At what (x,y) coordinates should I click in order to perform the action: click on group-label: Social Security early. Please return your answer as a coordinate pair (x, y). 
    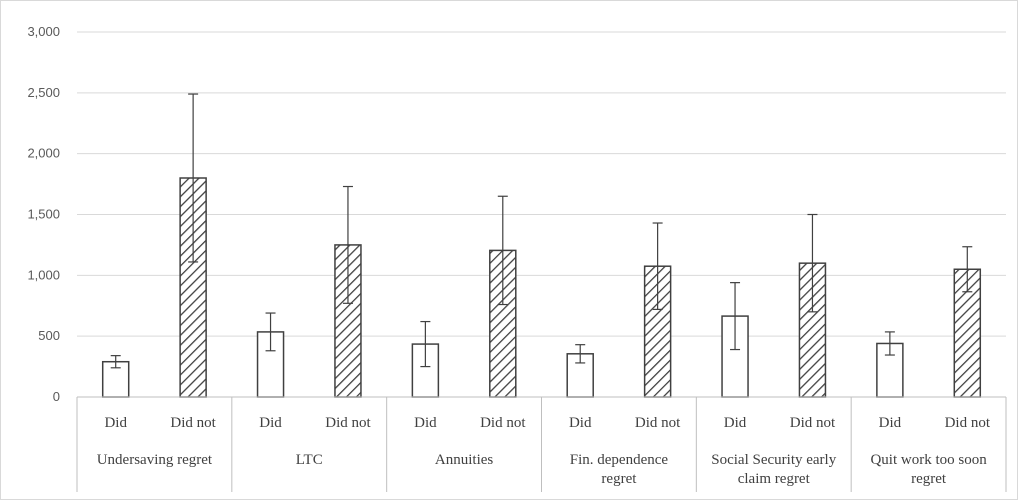
    Looking at the image, I should click on (773, 460).